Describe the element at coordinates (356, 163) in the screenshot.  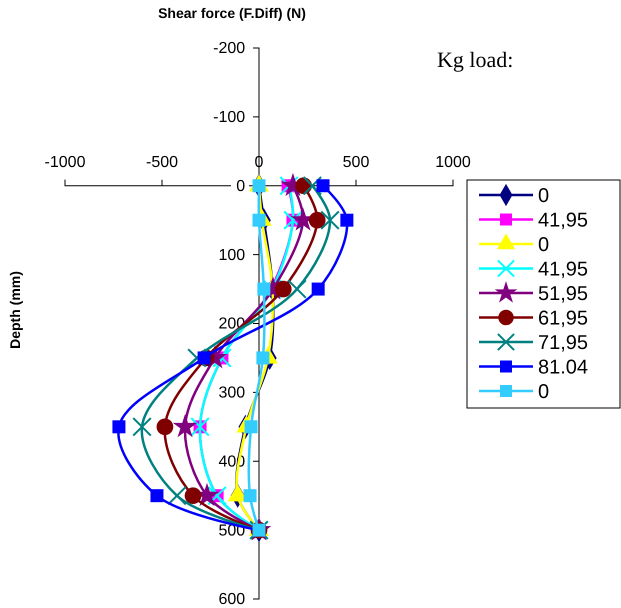
I see `x-tick-label: 500` at that location.